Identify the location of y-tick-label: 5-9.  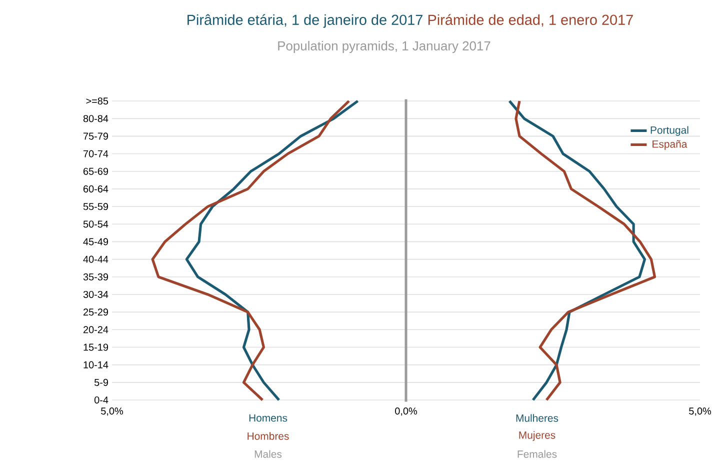
(101, 382).